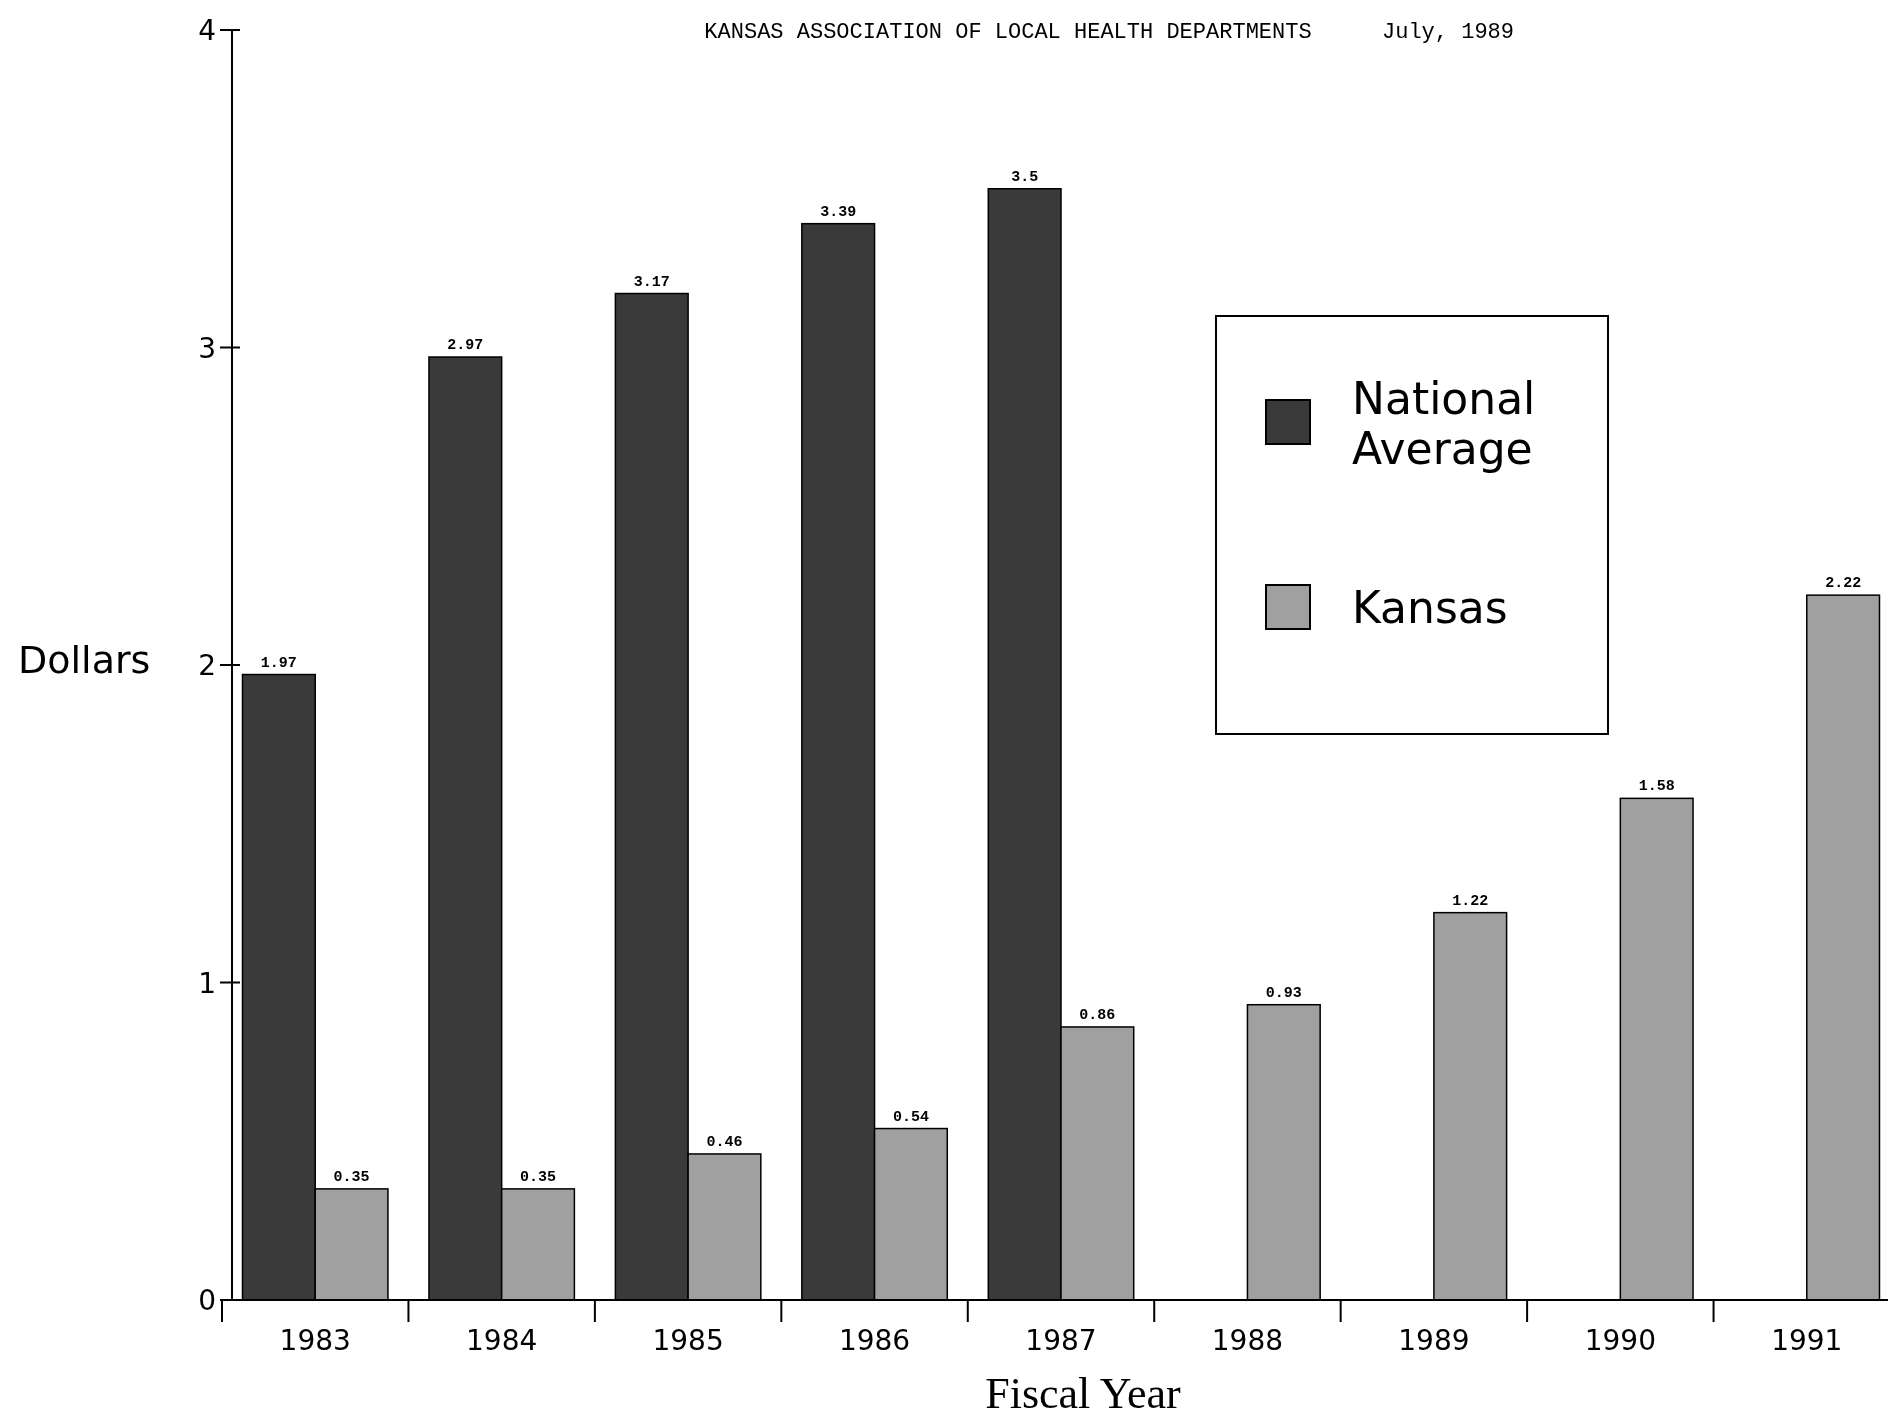 The width and height of the screenshot is (1902, 1415). Describe the element at coordinates (1083, 1392) in the screenshot. I see `x-axis-title: Fiscal Year` at that location.